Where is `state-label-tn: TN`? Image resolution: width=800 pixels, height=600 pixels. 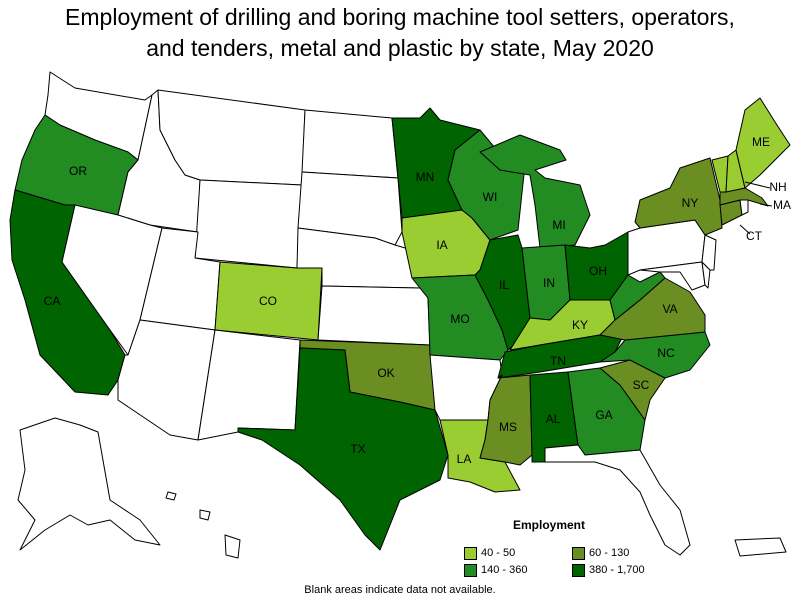
state-label-tn: TN is located at coordinates (558, 361).